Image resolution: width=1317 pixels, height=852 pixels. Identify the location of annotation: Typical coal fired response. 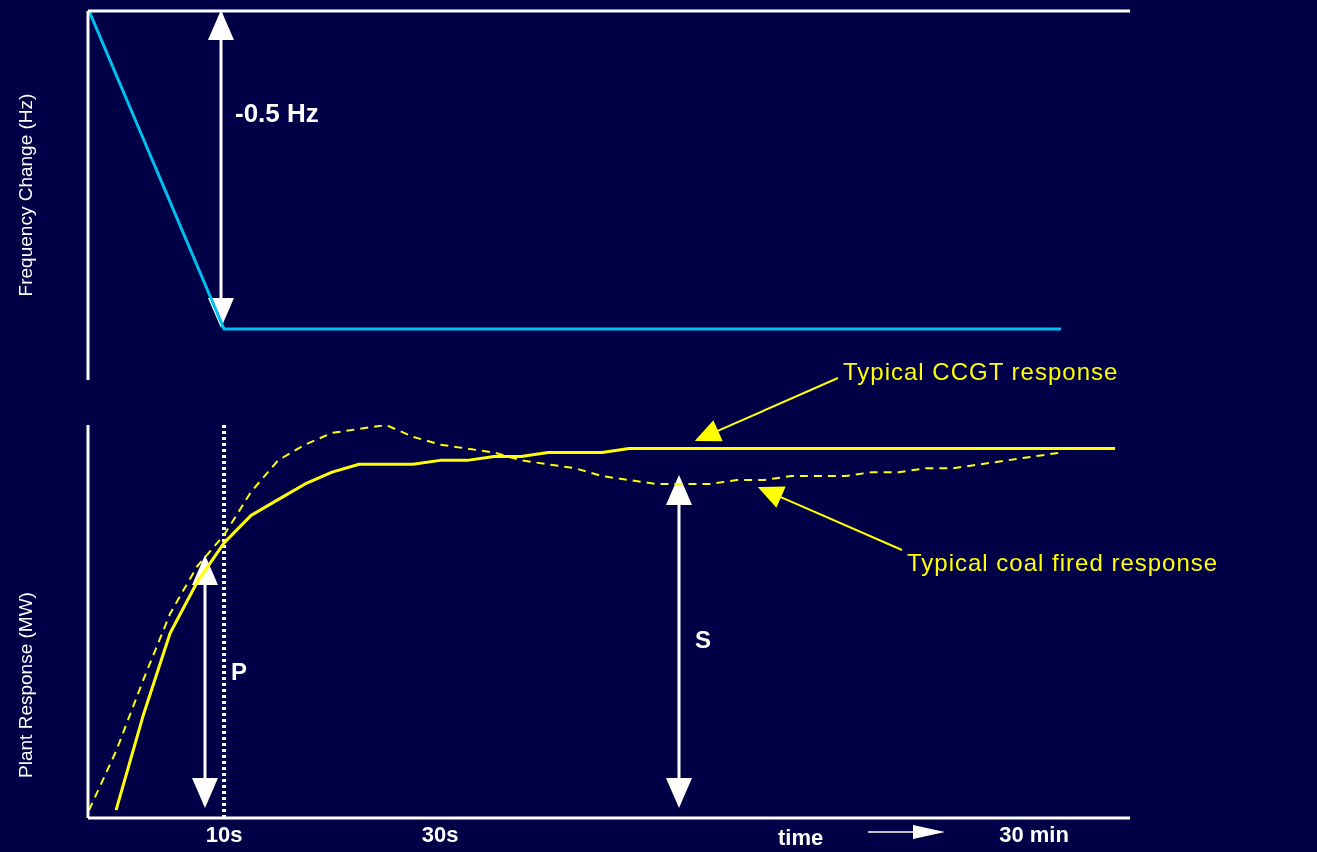
(1063, 562).